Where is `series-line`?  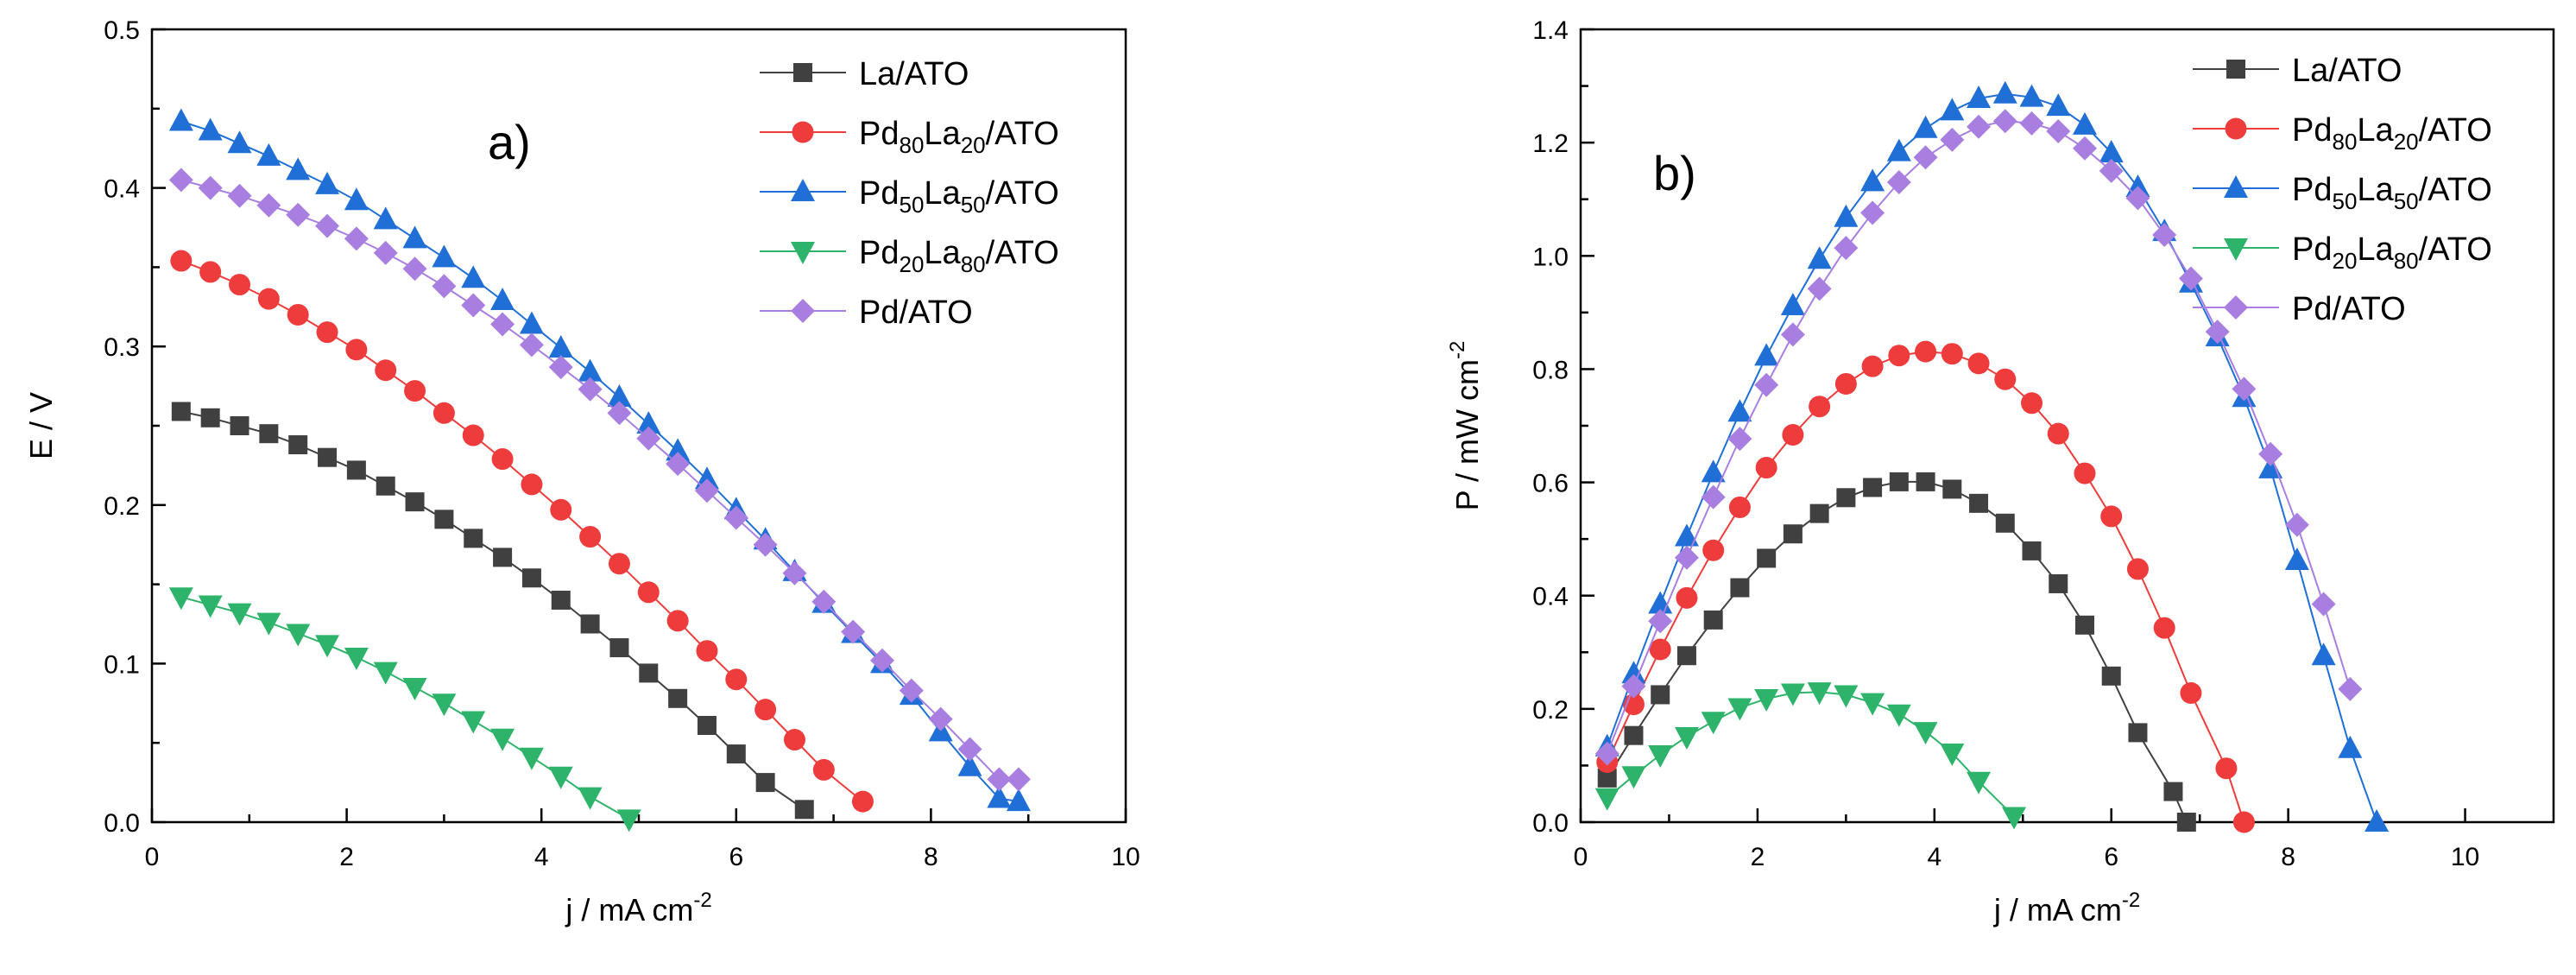 series-line is located at coordinates (522, 531).